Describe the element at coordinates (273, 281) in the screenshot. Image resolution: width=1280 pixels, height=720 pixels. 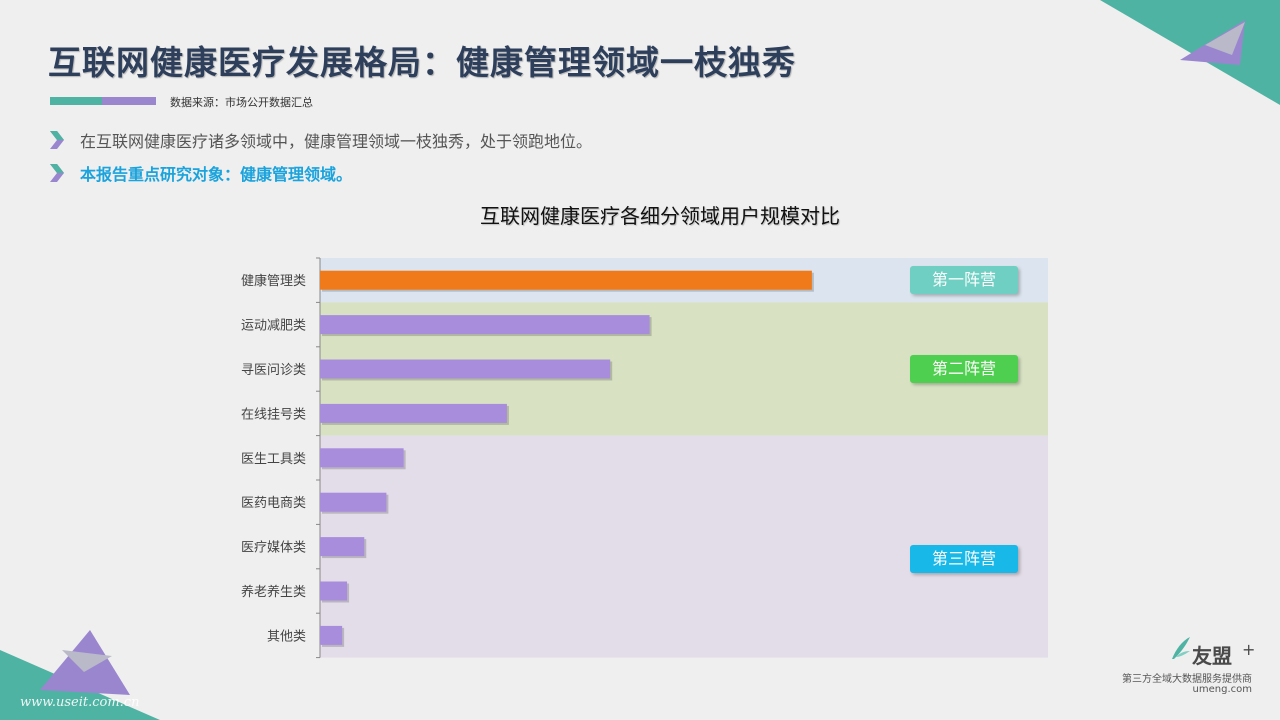
I see `category-label: 健康管理类` at that location.